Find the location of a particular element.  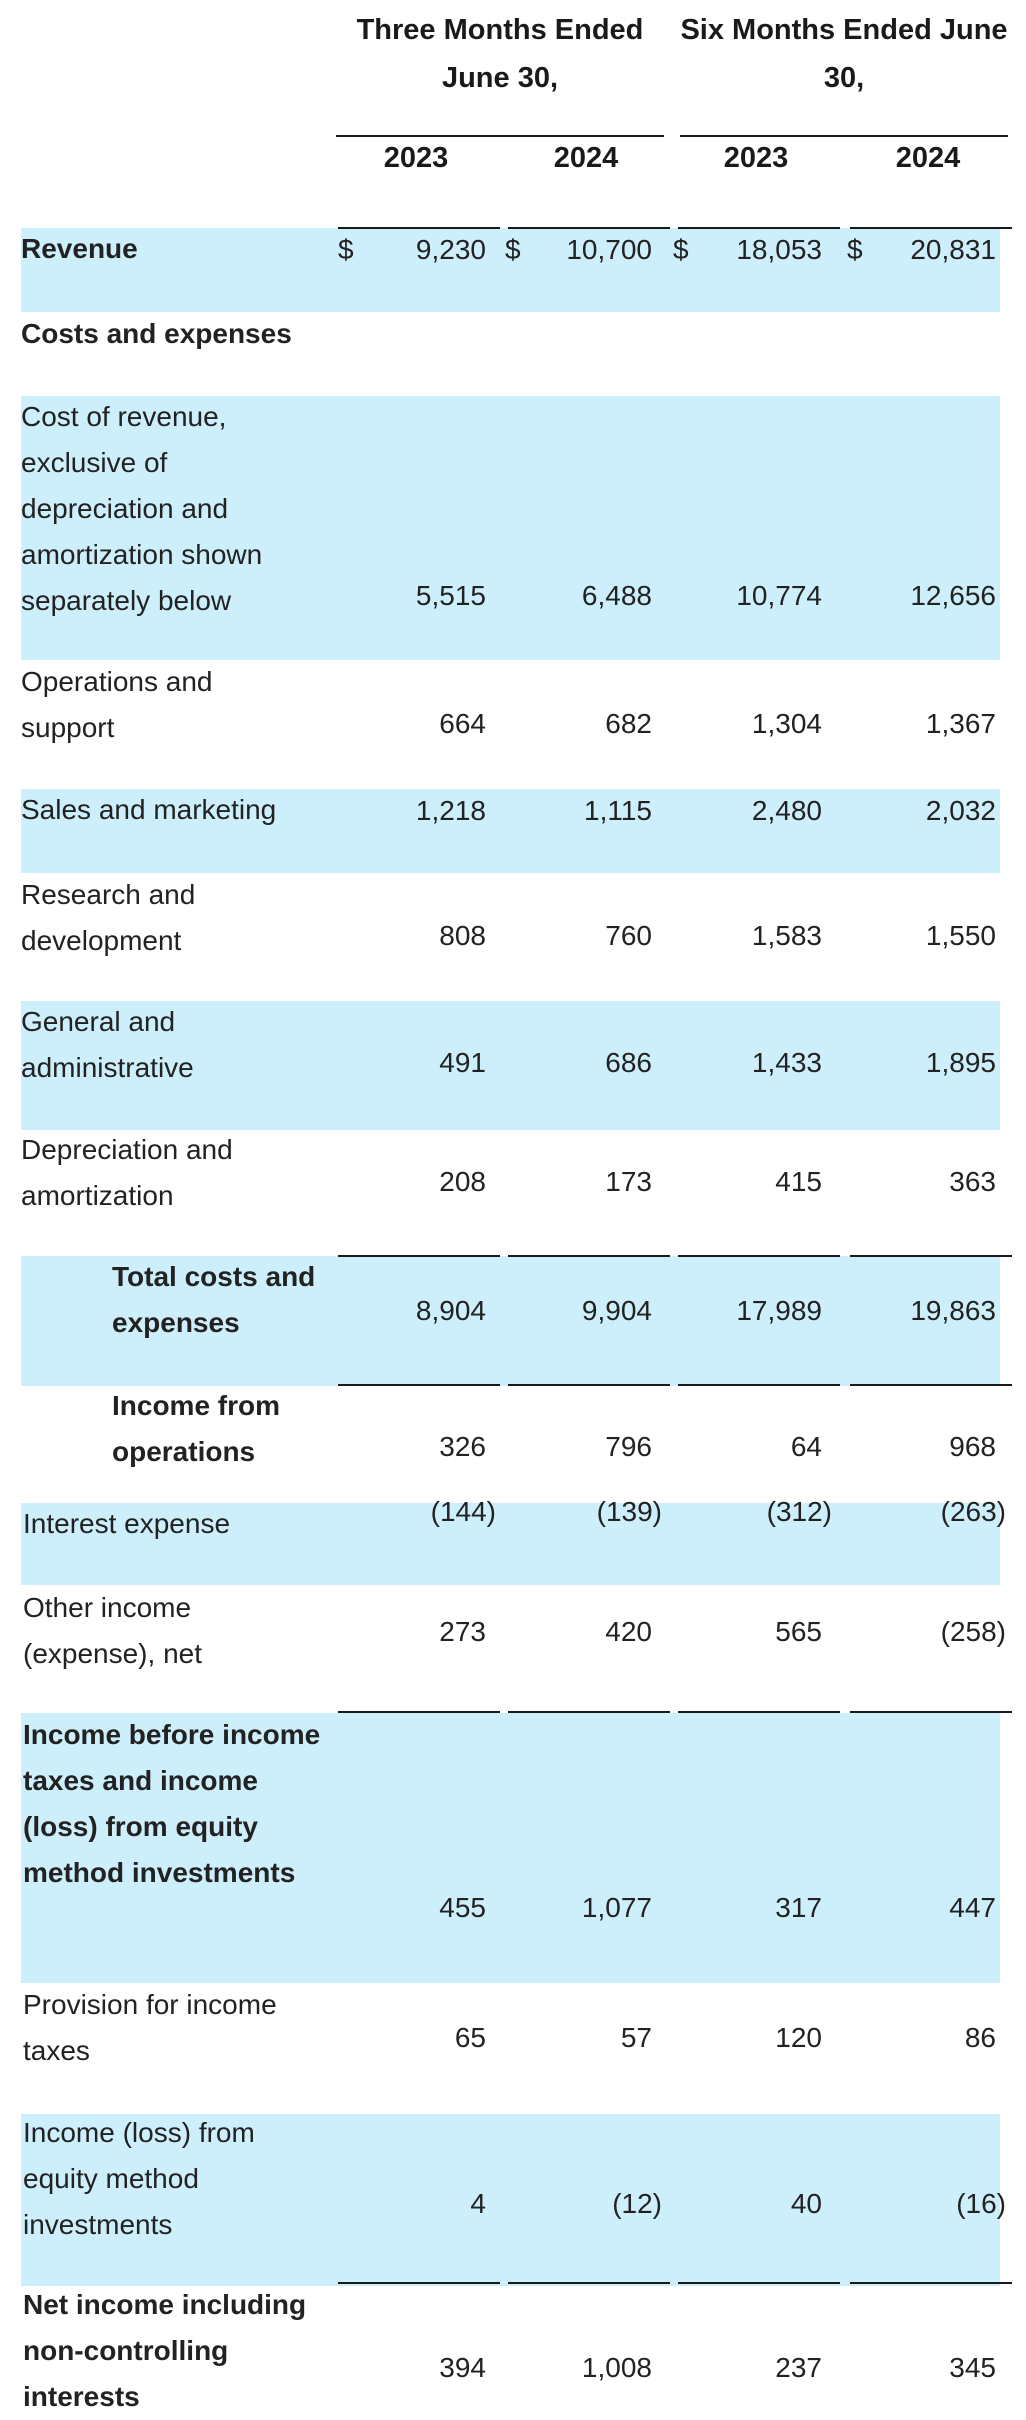

year-header: 2023 is located at coordinates (416, 158).